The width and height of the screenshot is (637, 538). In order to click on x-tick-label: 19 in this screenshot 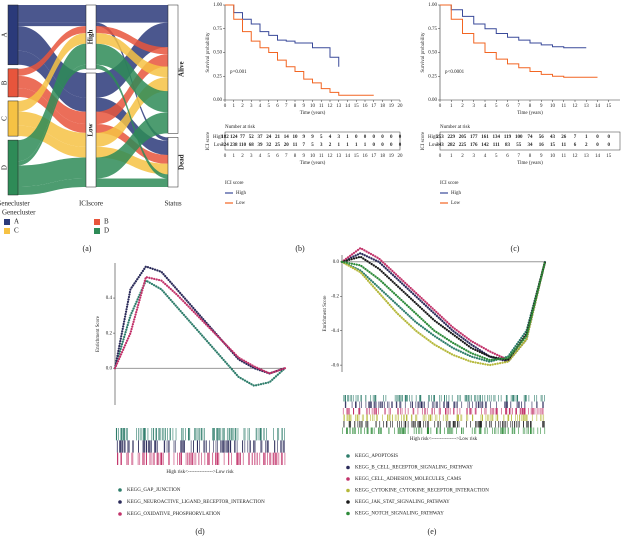, I will do `click(392, 106)`.